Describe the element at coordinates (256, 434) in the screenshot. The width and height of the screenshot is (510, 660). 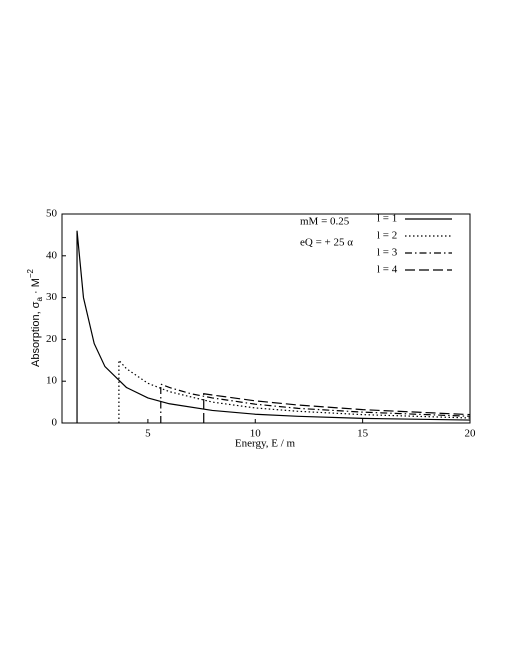
I see `x-tick-label: 10` at that location.